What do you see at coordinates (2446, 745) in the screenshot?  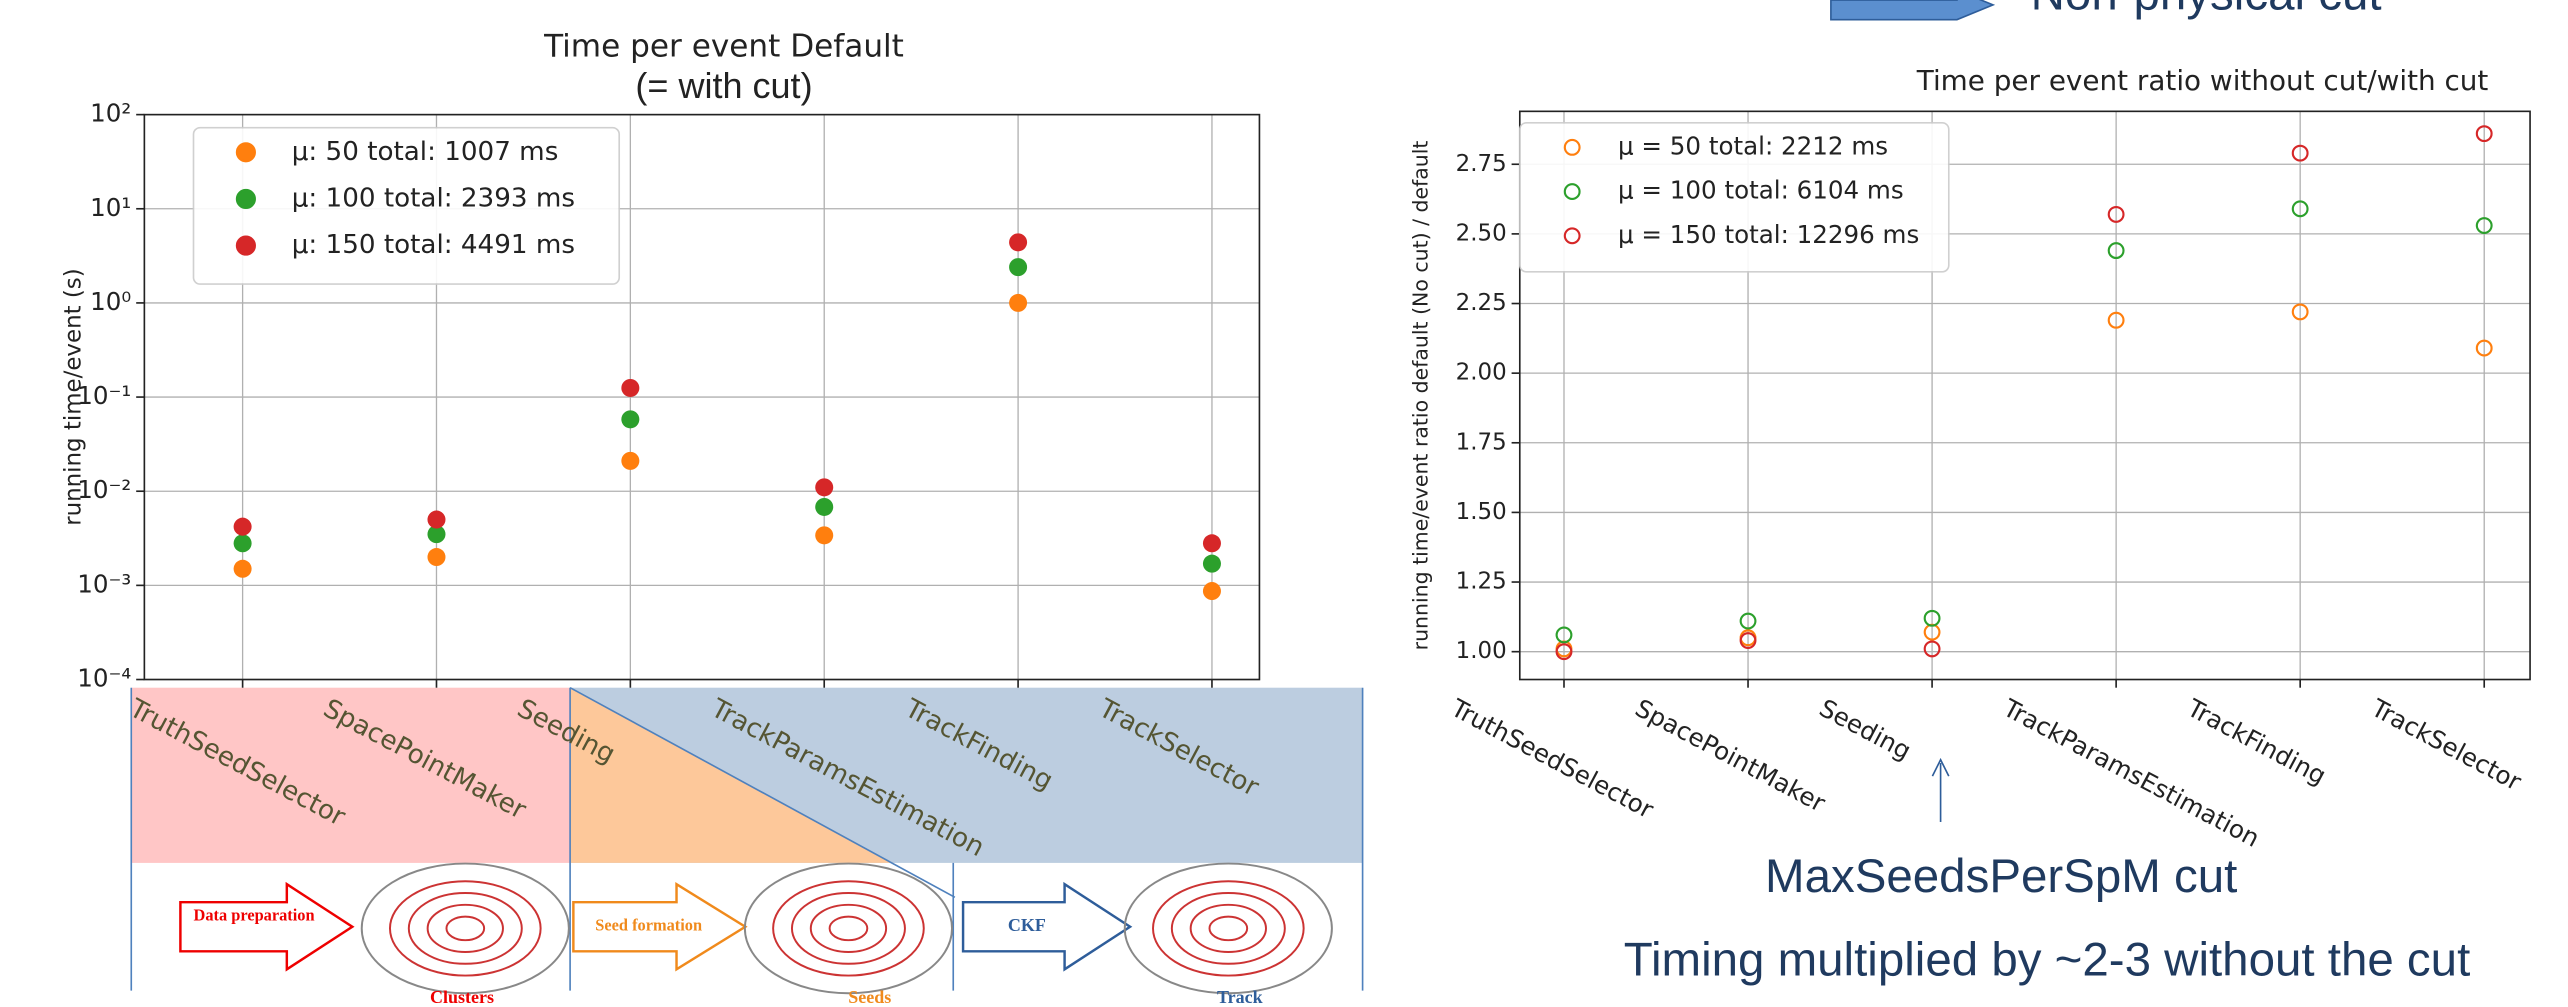 I see `x-tick-label: TrackSelector` at bounding box center [2446, 745].